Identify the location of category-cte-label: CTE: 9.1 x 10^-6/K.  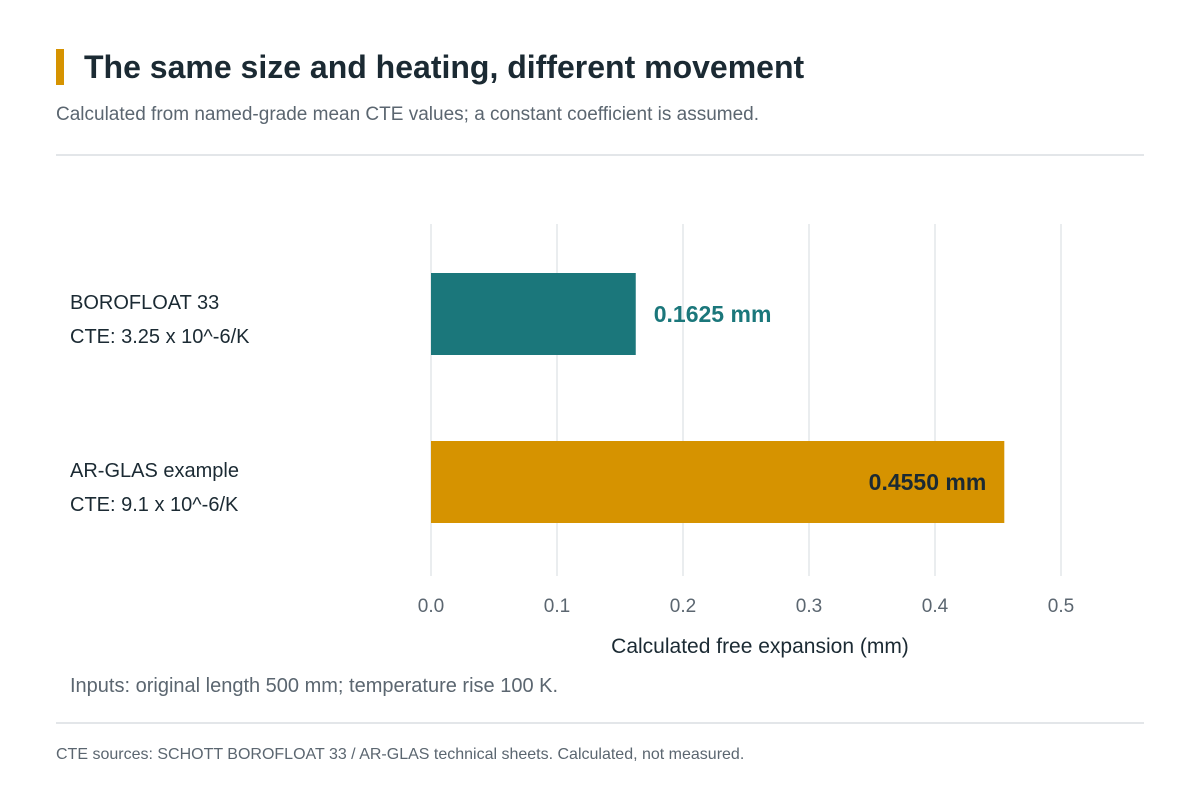
(154, 505).